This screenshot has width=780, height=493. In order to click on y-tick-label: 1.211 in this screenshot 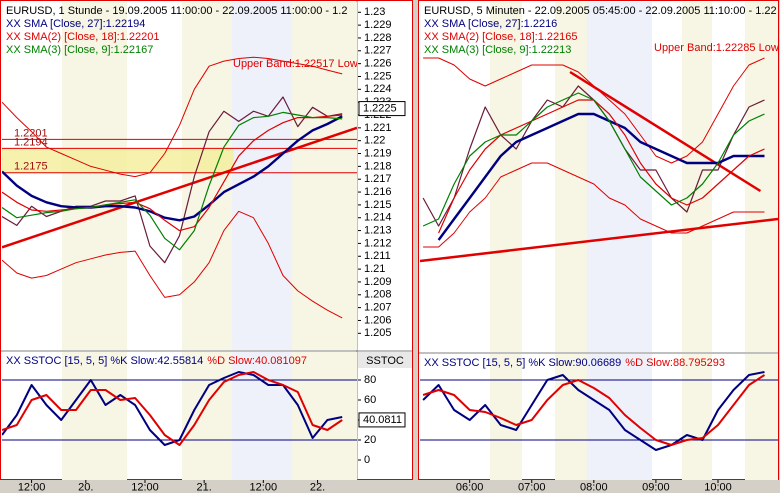, I will do `click(377, 256)`.